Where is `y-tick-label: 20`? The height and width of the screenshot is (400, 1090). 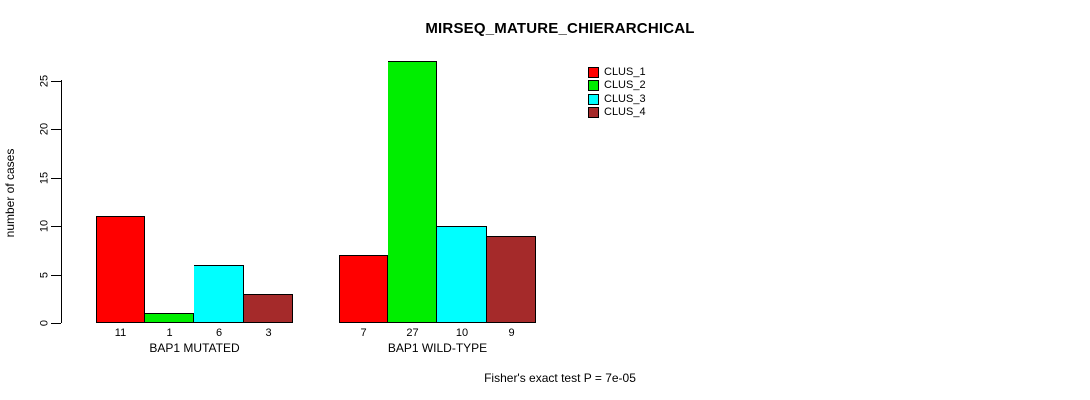 y-tick-label: 20 is located at coordinates (44, 129).